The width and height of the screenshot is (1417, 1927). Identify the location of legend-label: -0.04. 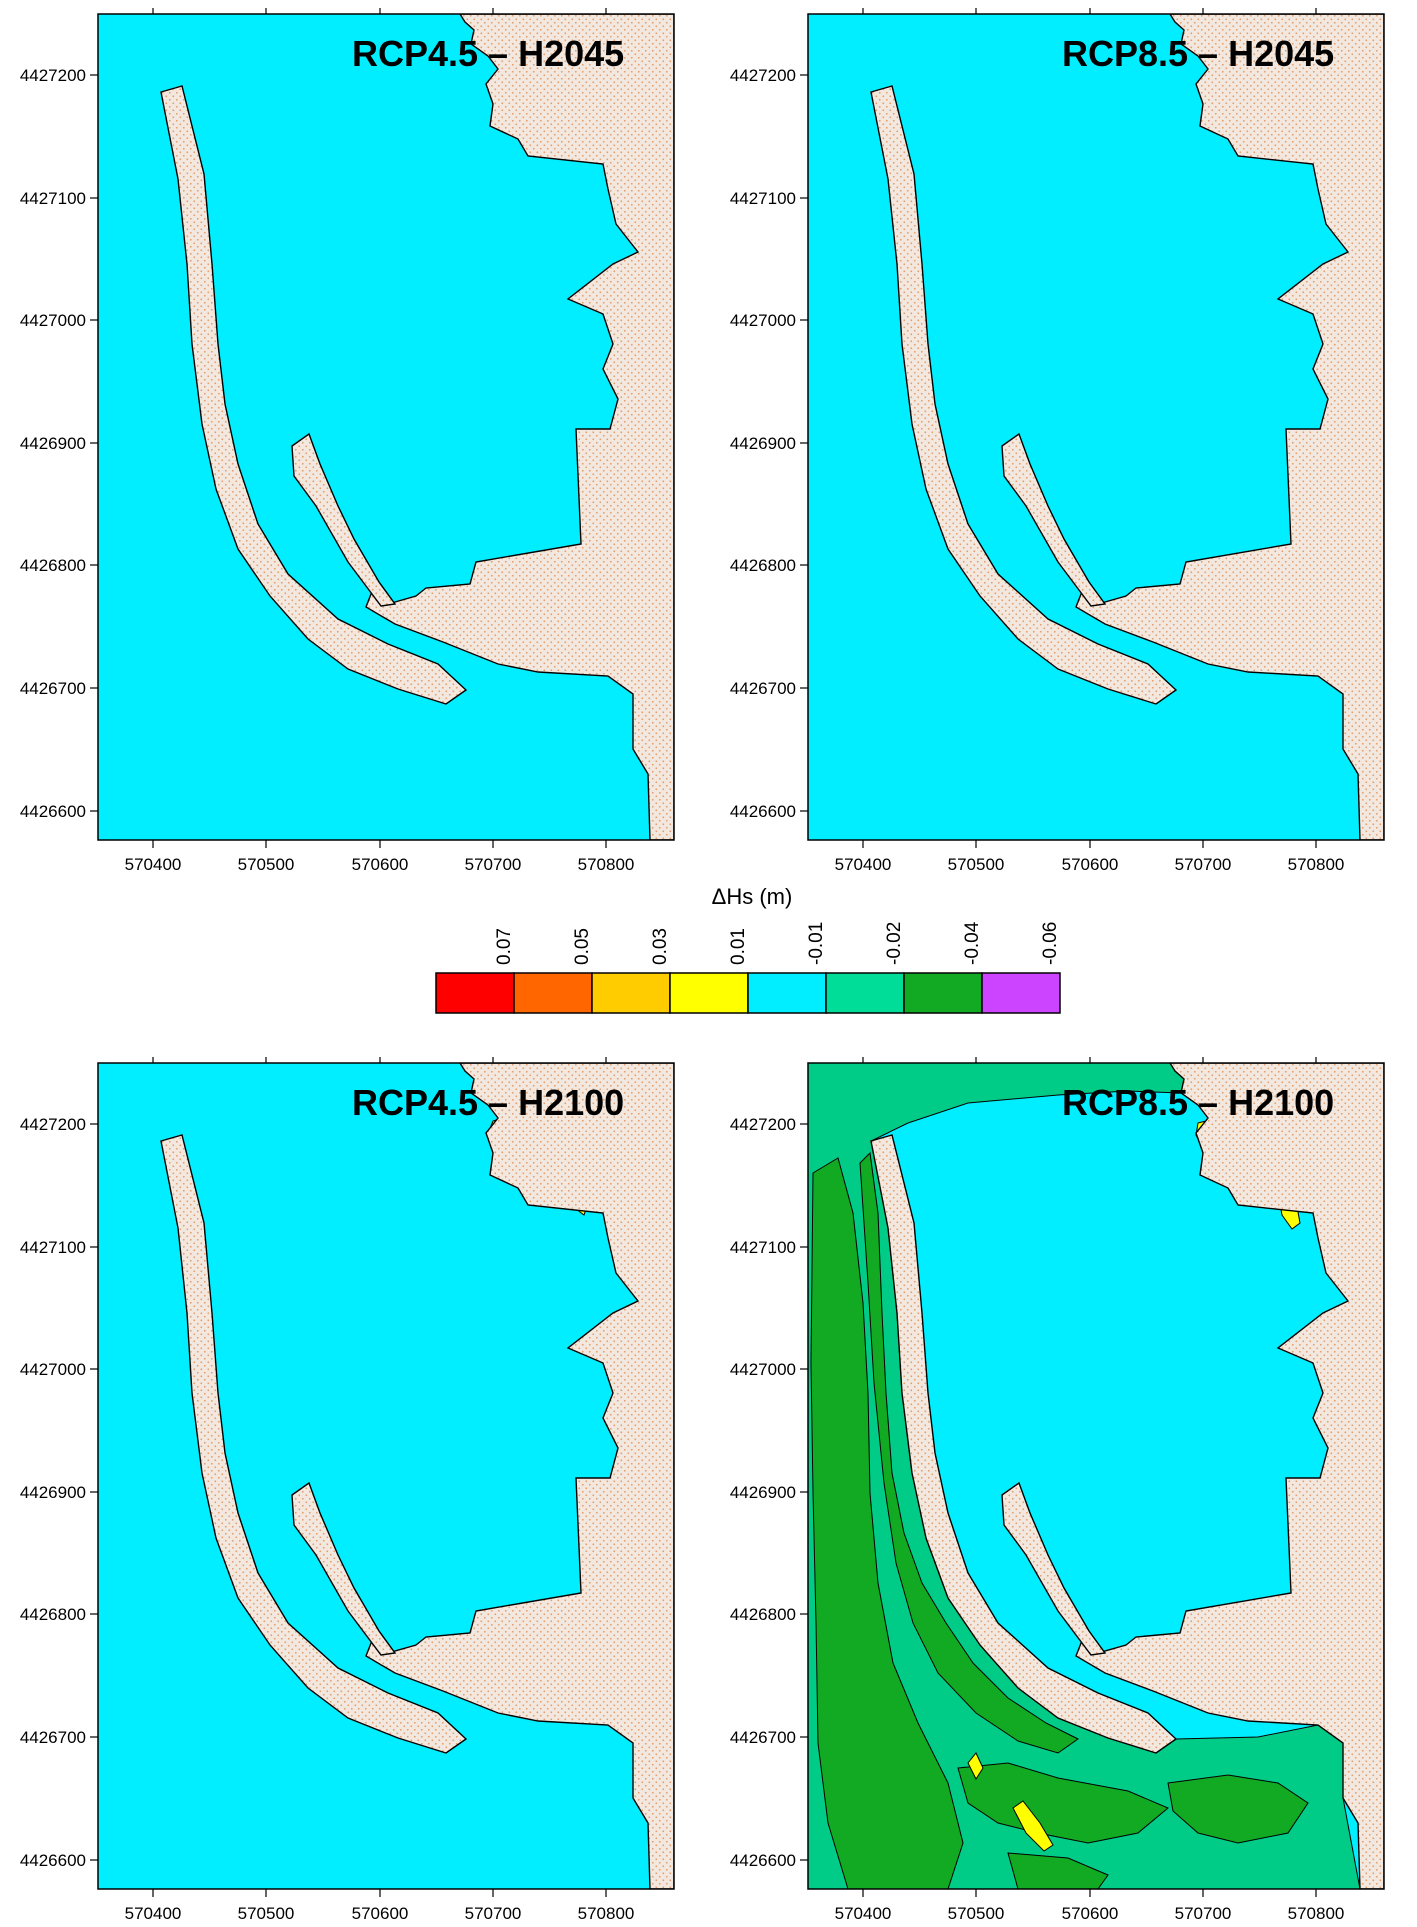
(972, 943).